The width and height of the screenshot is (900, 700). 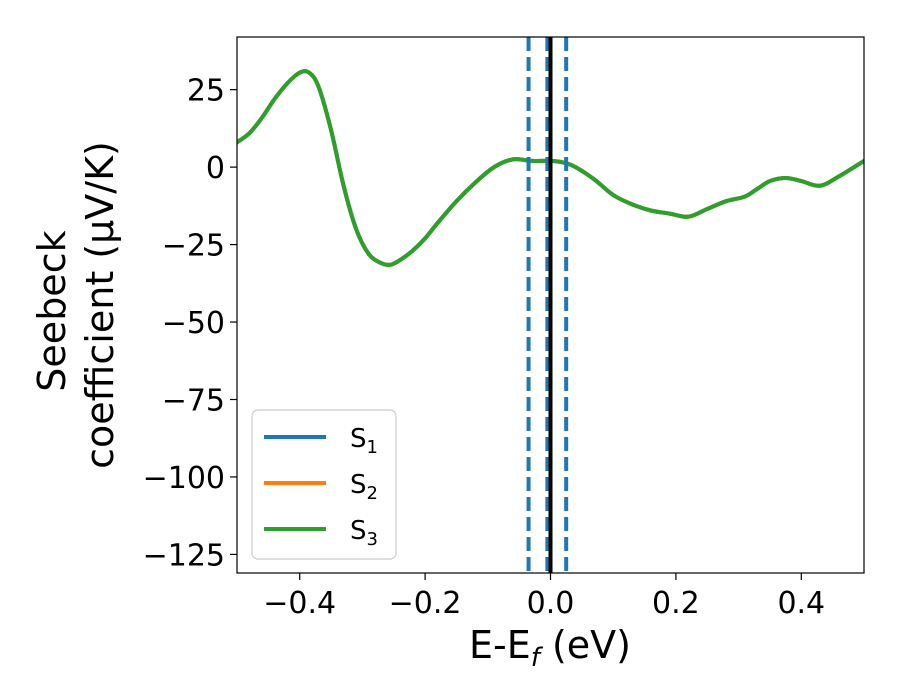 I want to click on x-axis-label-main: E-E, so click(x=500, y=645).